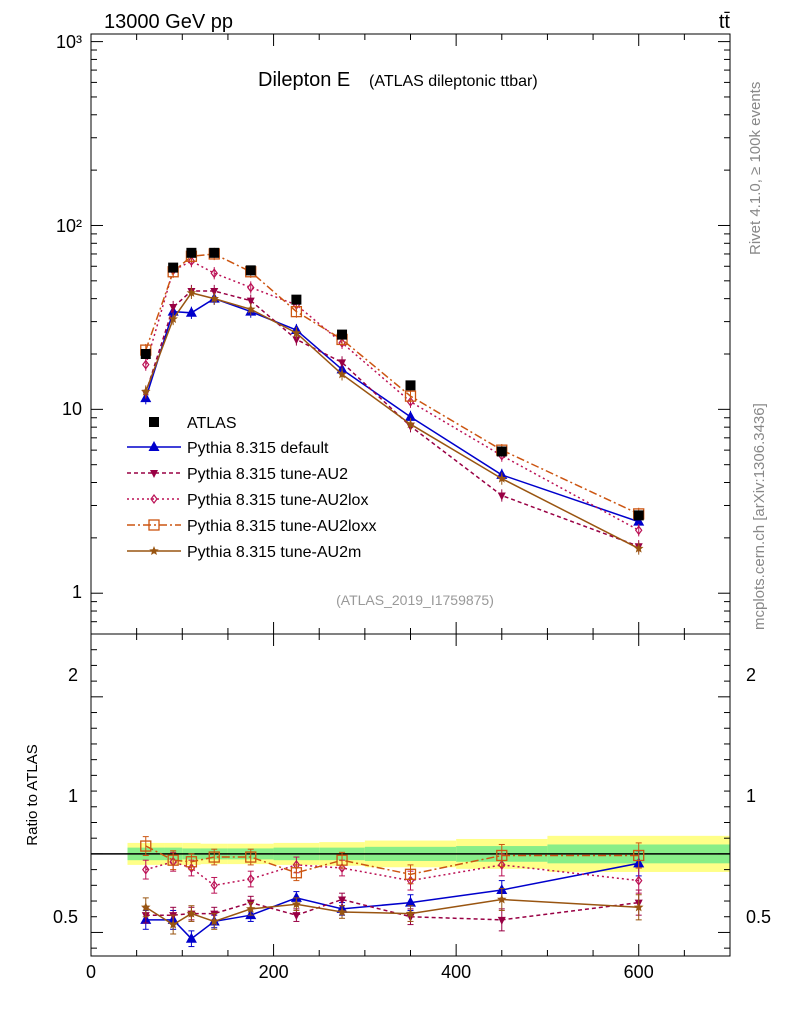 The width and height of the screenshot is (786, 1024). I want to click on legend-label-au2: Pythia 8.315 tune-AU2, so click(267, 474).